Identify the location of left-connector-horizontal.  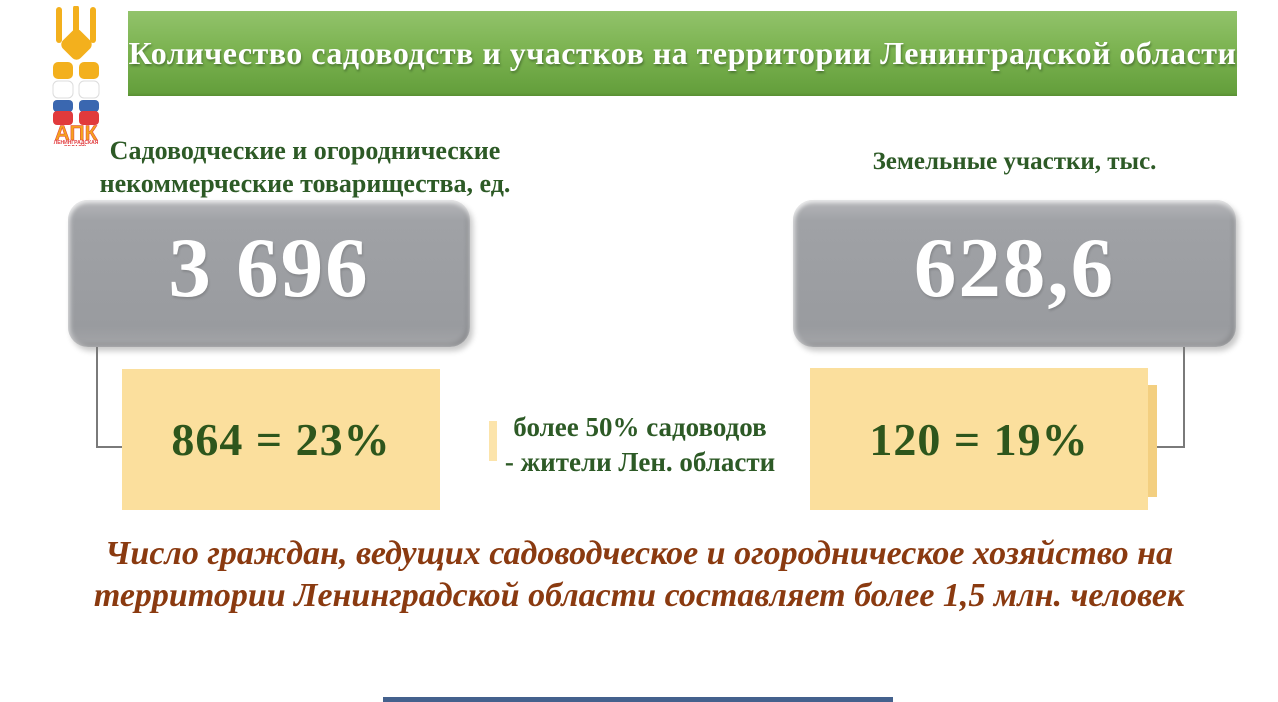
(109, 447).